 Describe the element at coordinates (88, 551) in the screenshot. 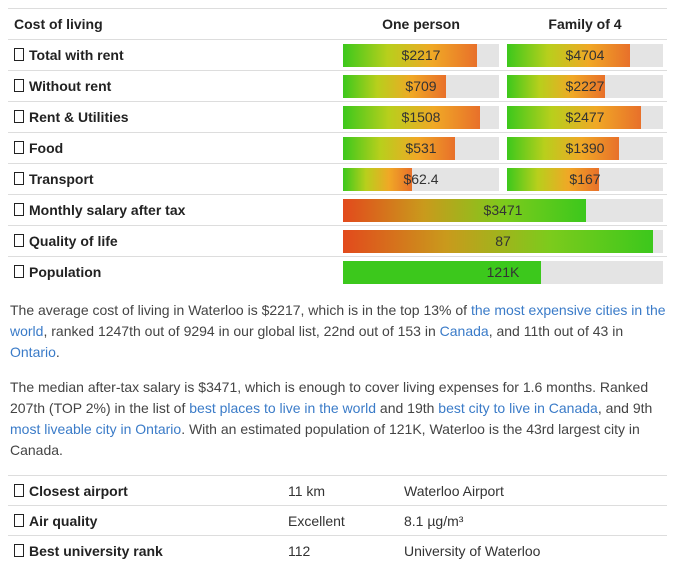

I see `fact-label: Best university rank` at that location.